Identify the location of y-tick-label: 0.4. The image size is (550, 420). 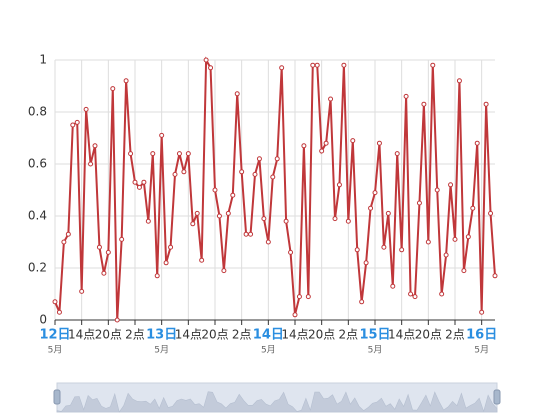
(37, 216).